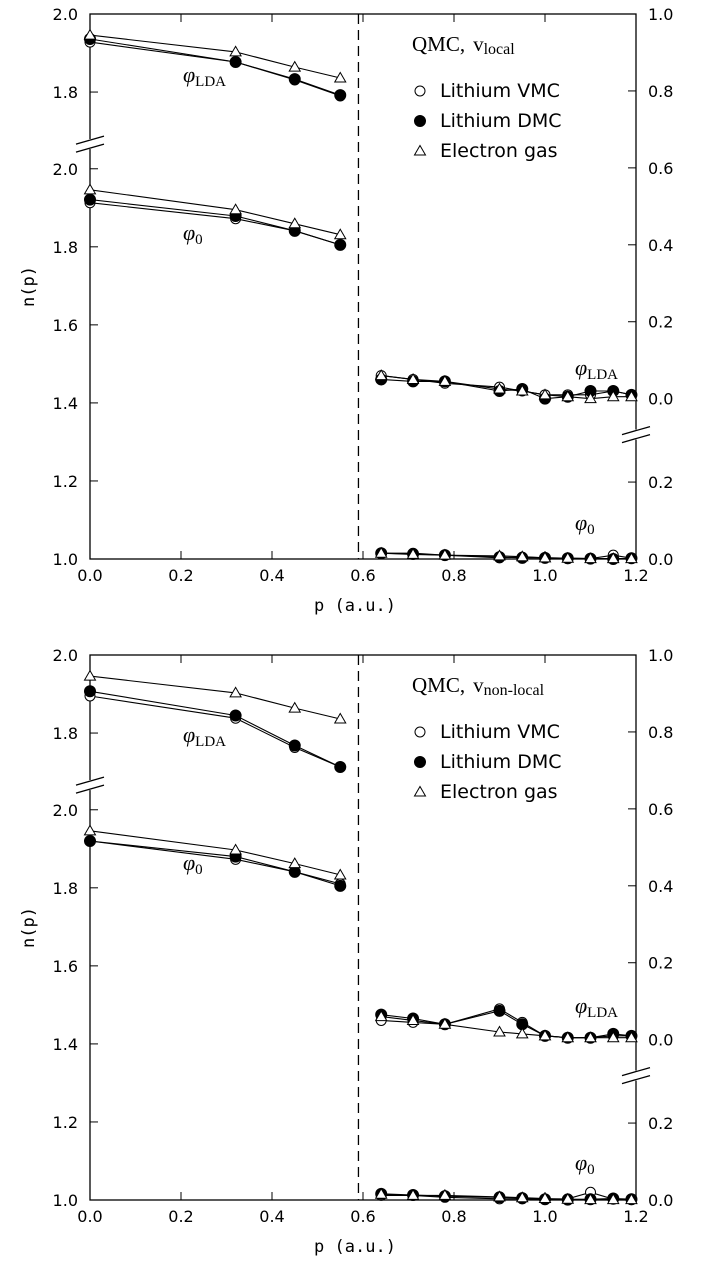 The image size is (704, 1265). Describe the element at coordinates (362, 575) in the screenshot. I see `x-tick-label: 0.6` at that location.